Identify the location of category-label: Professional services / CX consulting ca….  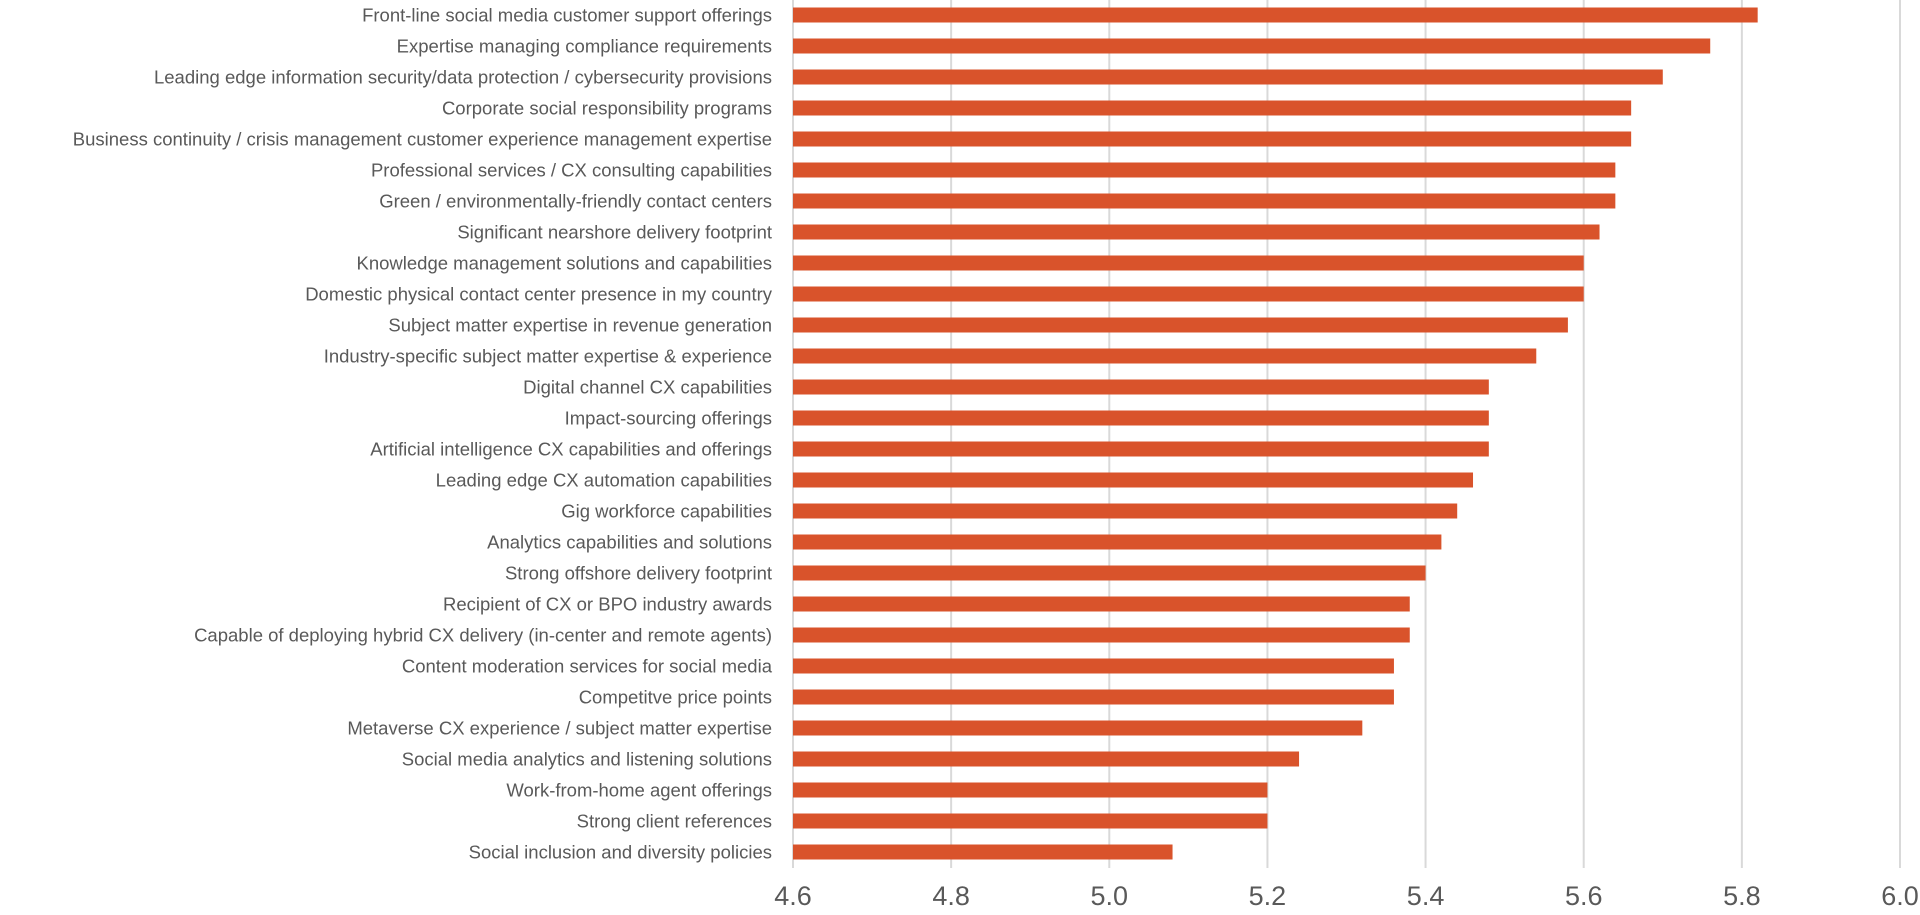
(571, 170).